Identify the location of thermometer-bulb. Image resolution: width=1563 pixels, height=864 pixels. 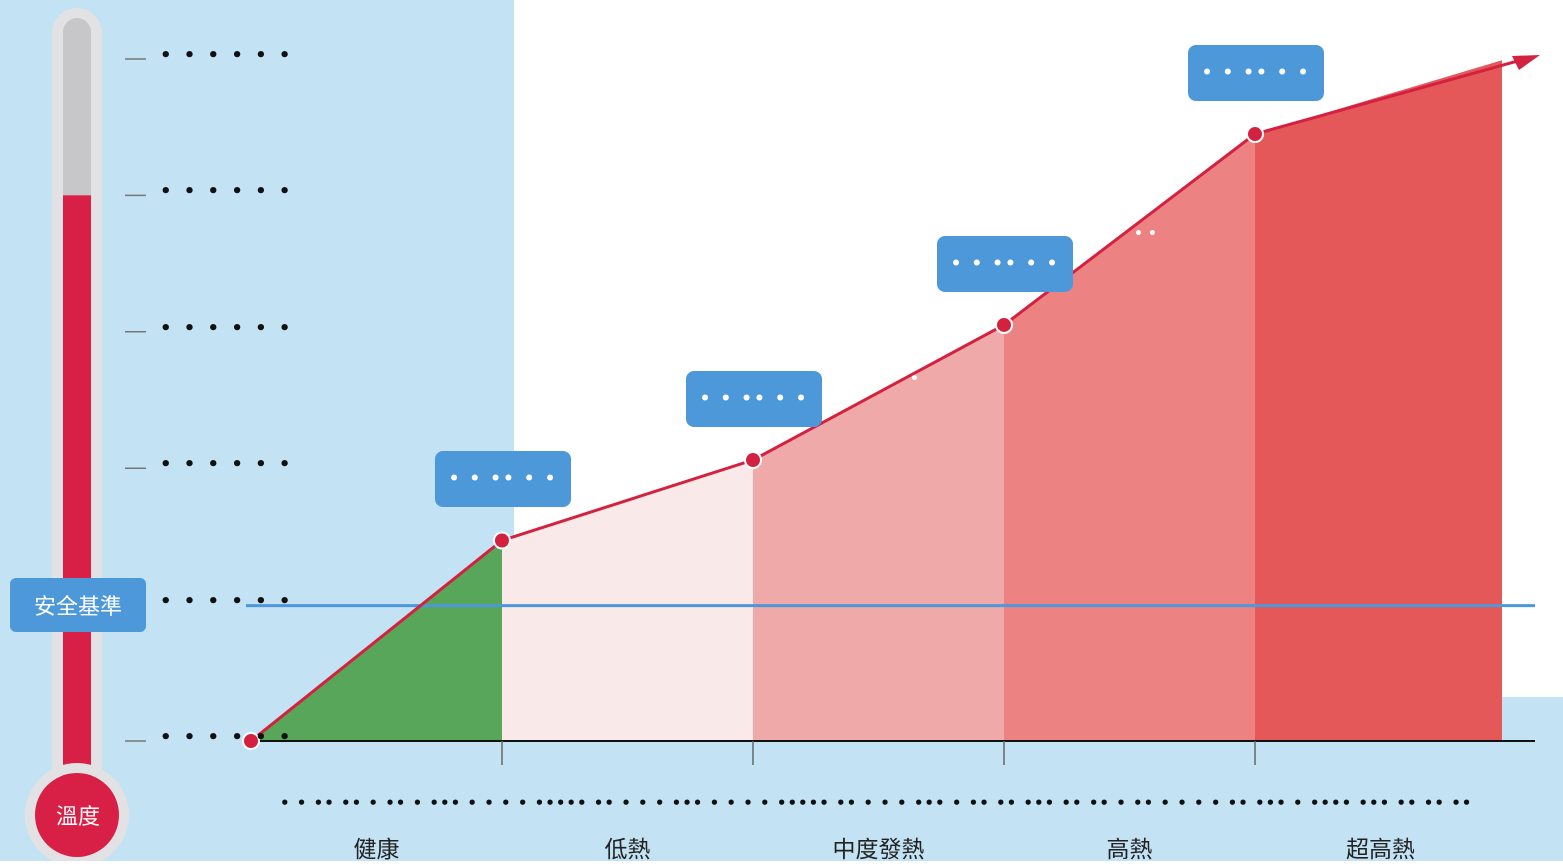
(77, 815).